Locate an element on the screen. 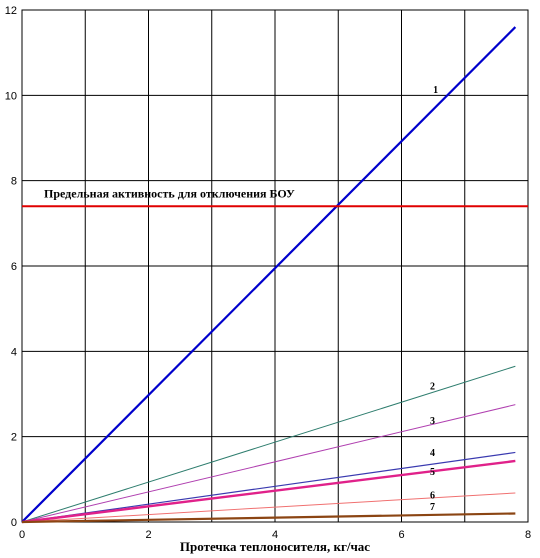 Image resolution: width=540 pixels, height=558 pixels. x-axis-label: Протечка теплоносителя, кг/час is located at coordinates (275, 546).